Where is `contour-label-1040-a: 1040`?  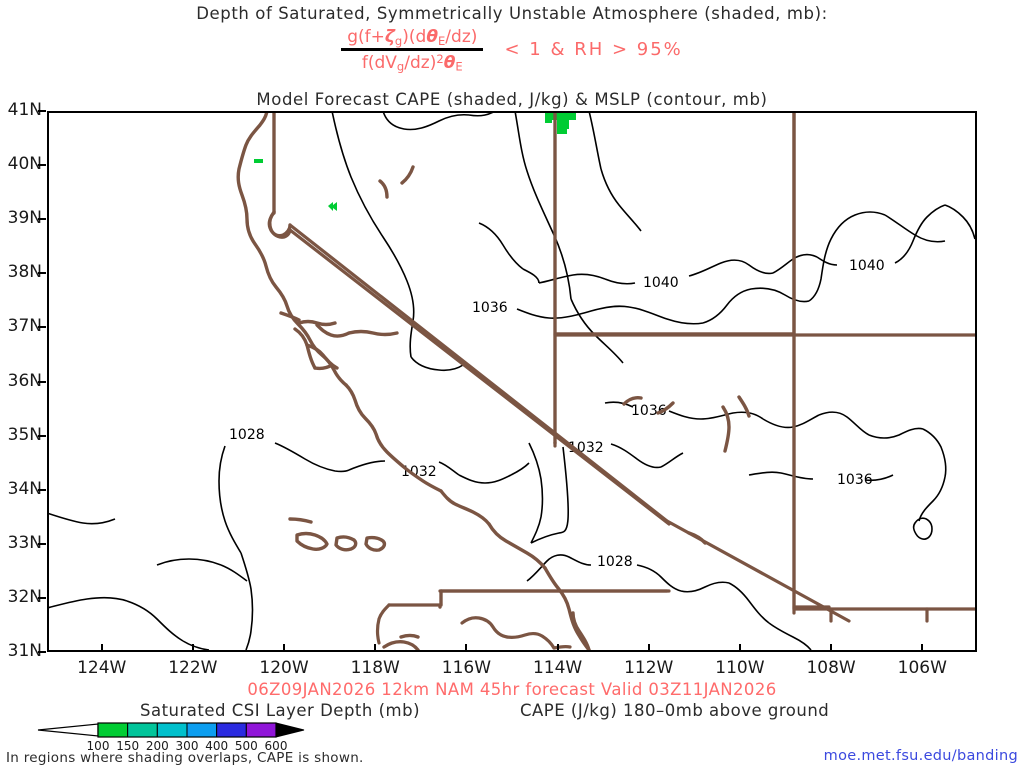 contour-label-1040-a: 1040 is located at coordinates (661, 283).